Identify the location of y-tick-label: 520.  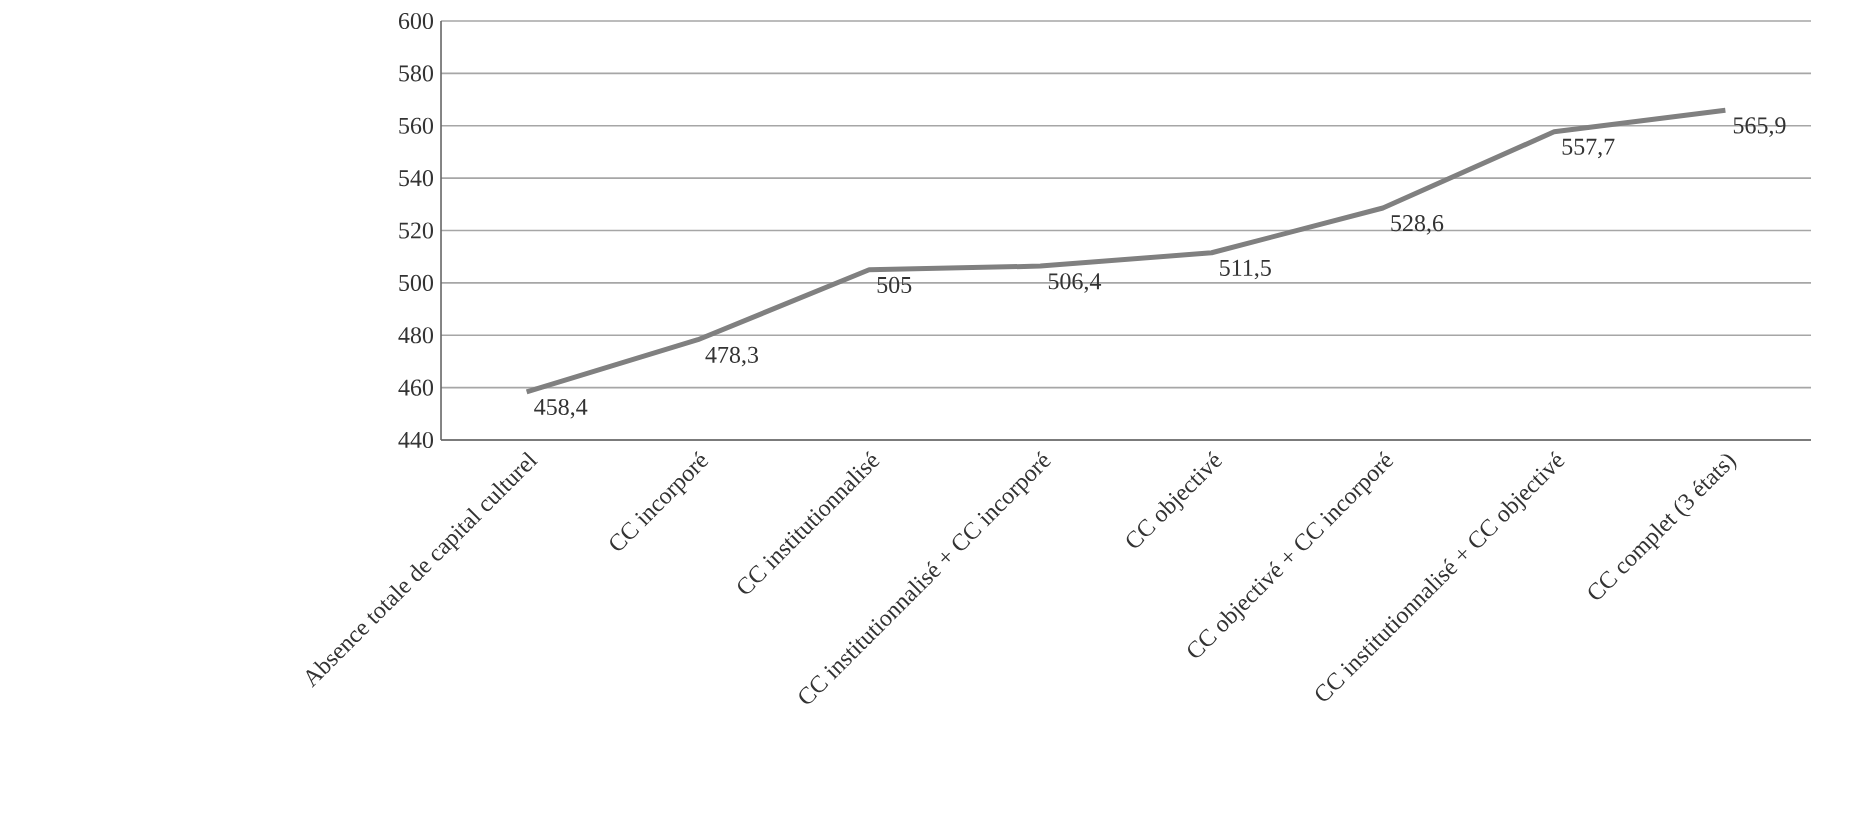
(416, 230).